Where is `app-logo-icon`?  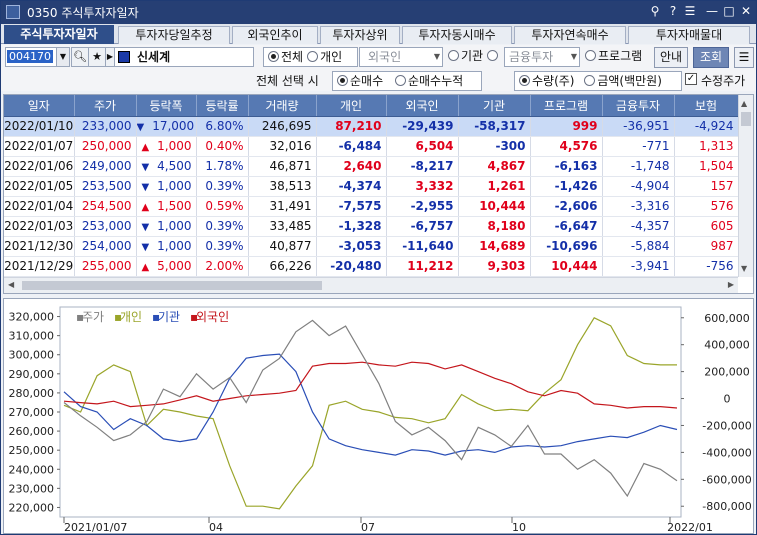
app-logo-icon is located at coordinates (13, 12).